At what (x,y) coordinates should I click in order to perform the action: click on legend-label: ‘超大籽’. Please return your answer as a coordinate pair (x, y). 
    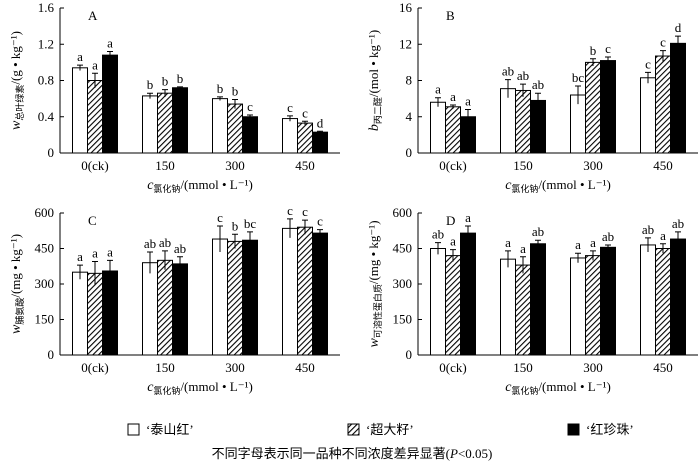
    Looking at the image, I should click on (390, 429).